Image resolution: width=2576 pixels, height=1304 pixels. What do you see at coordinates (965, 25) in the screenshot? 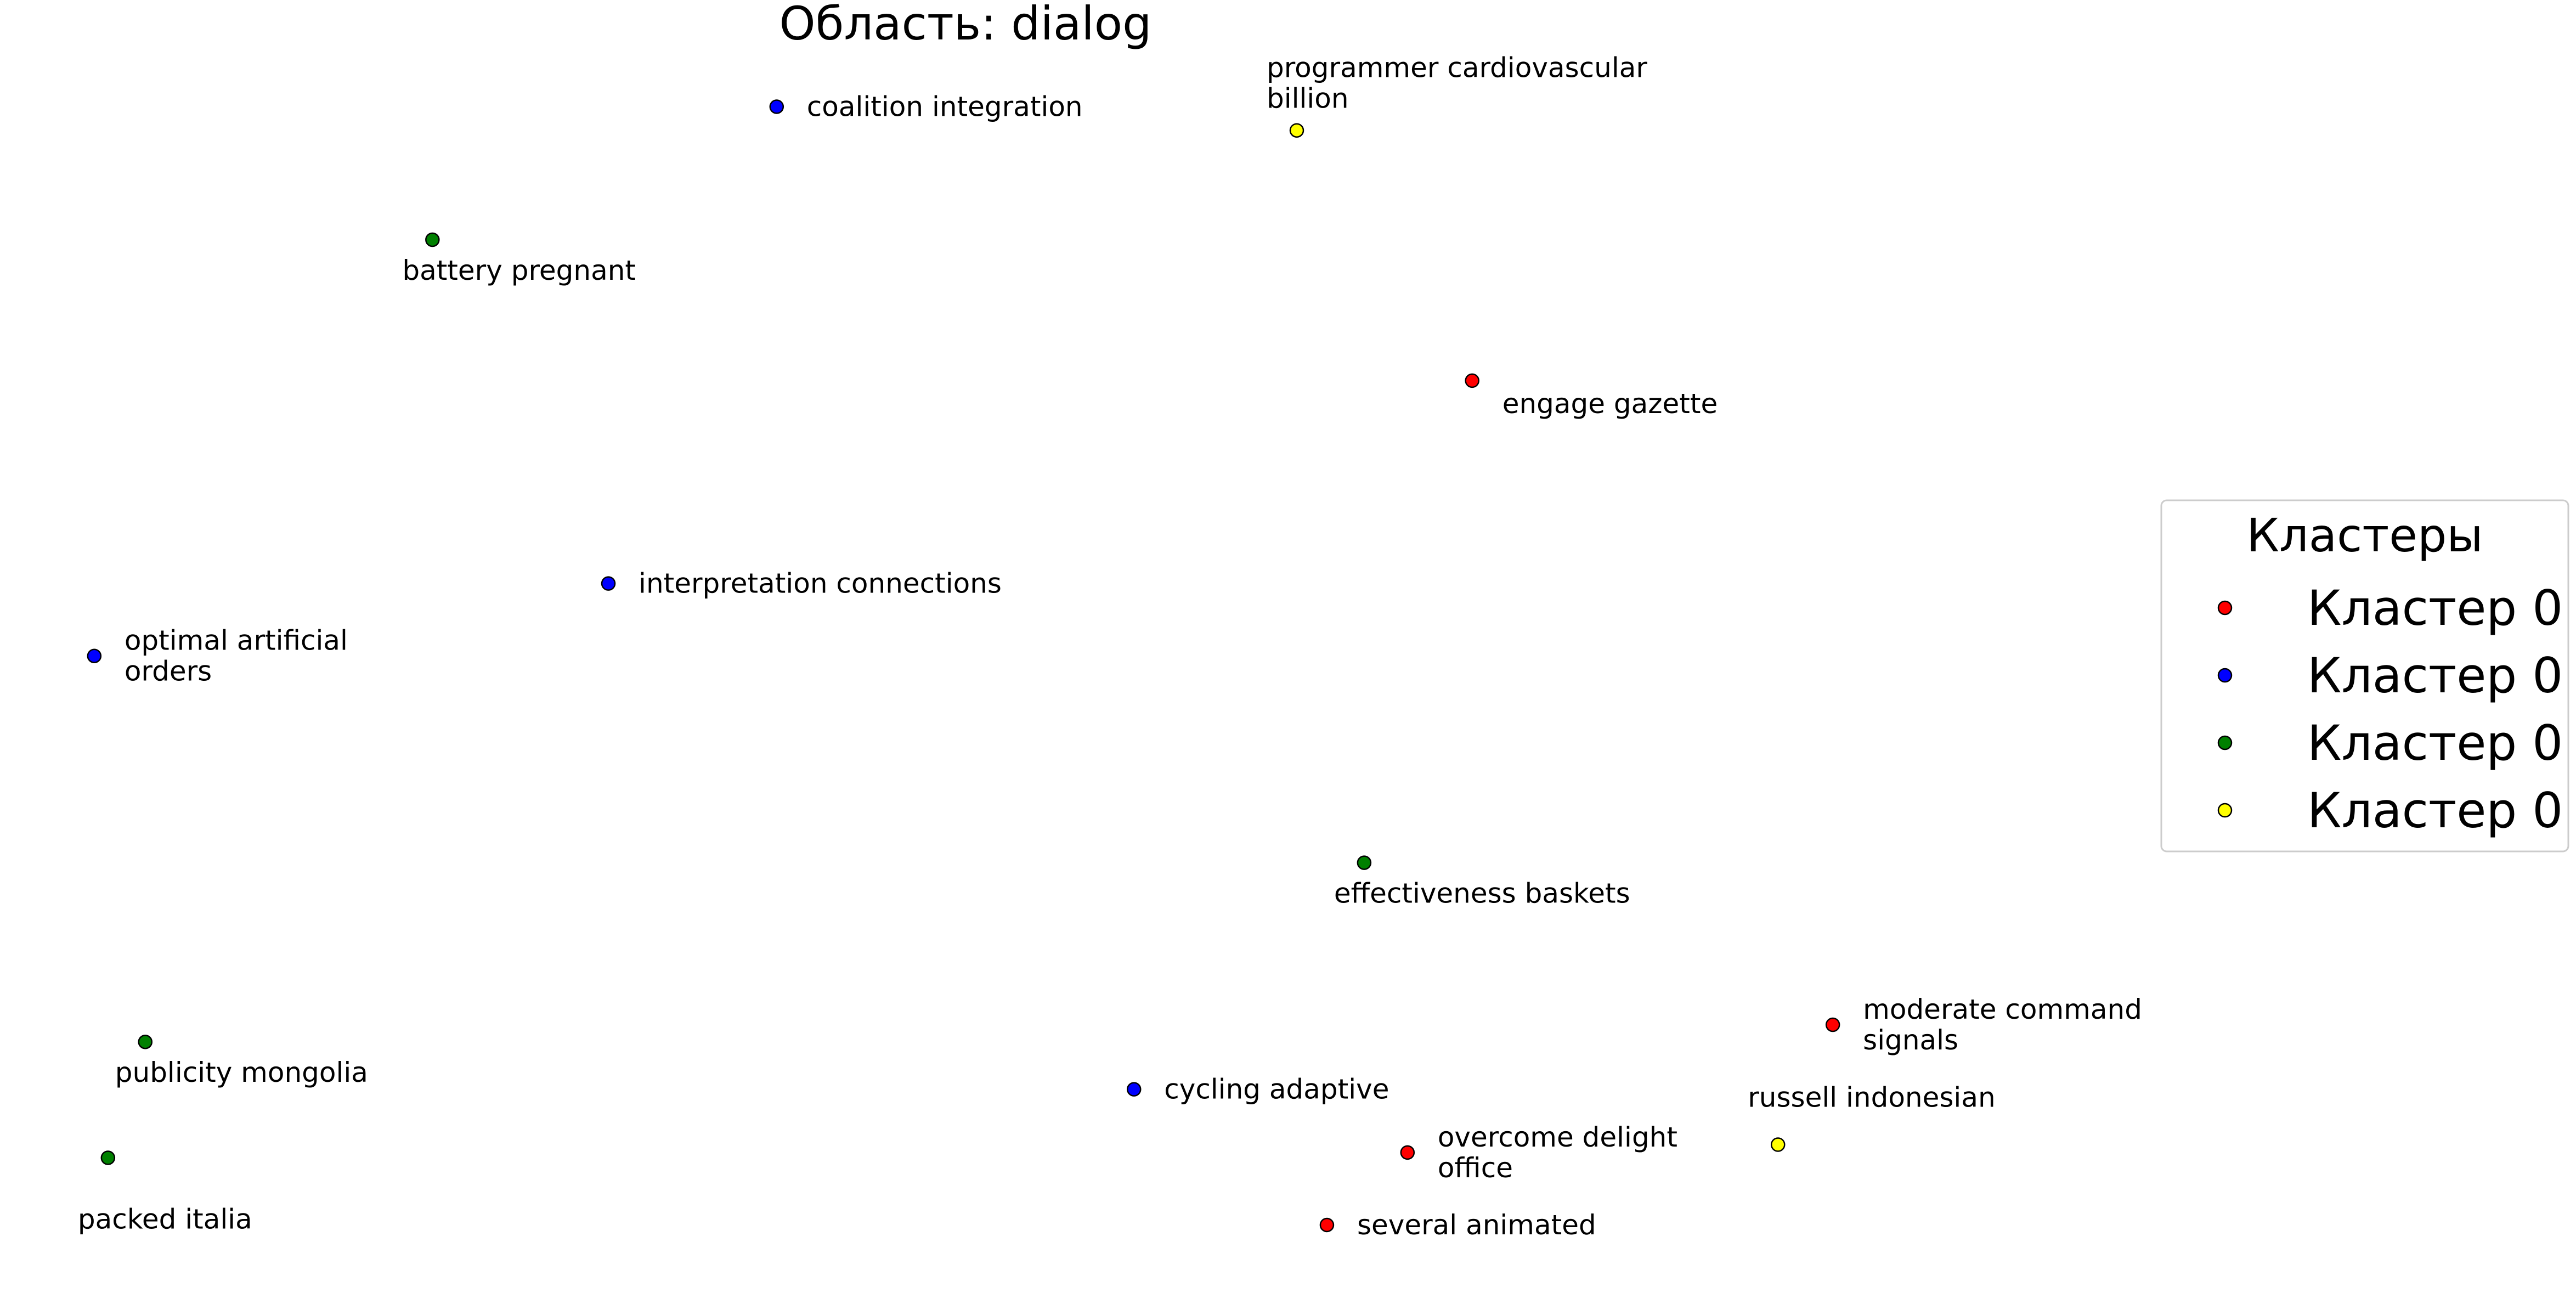
I see `chart-title: Область: dialog` at bounding box center [965, 25].